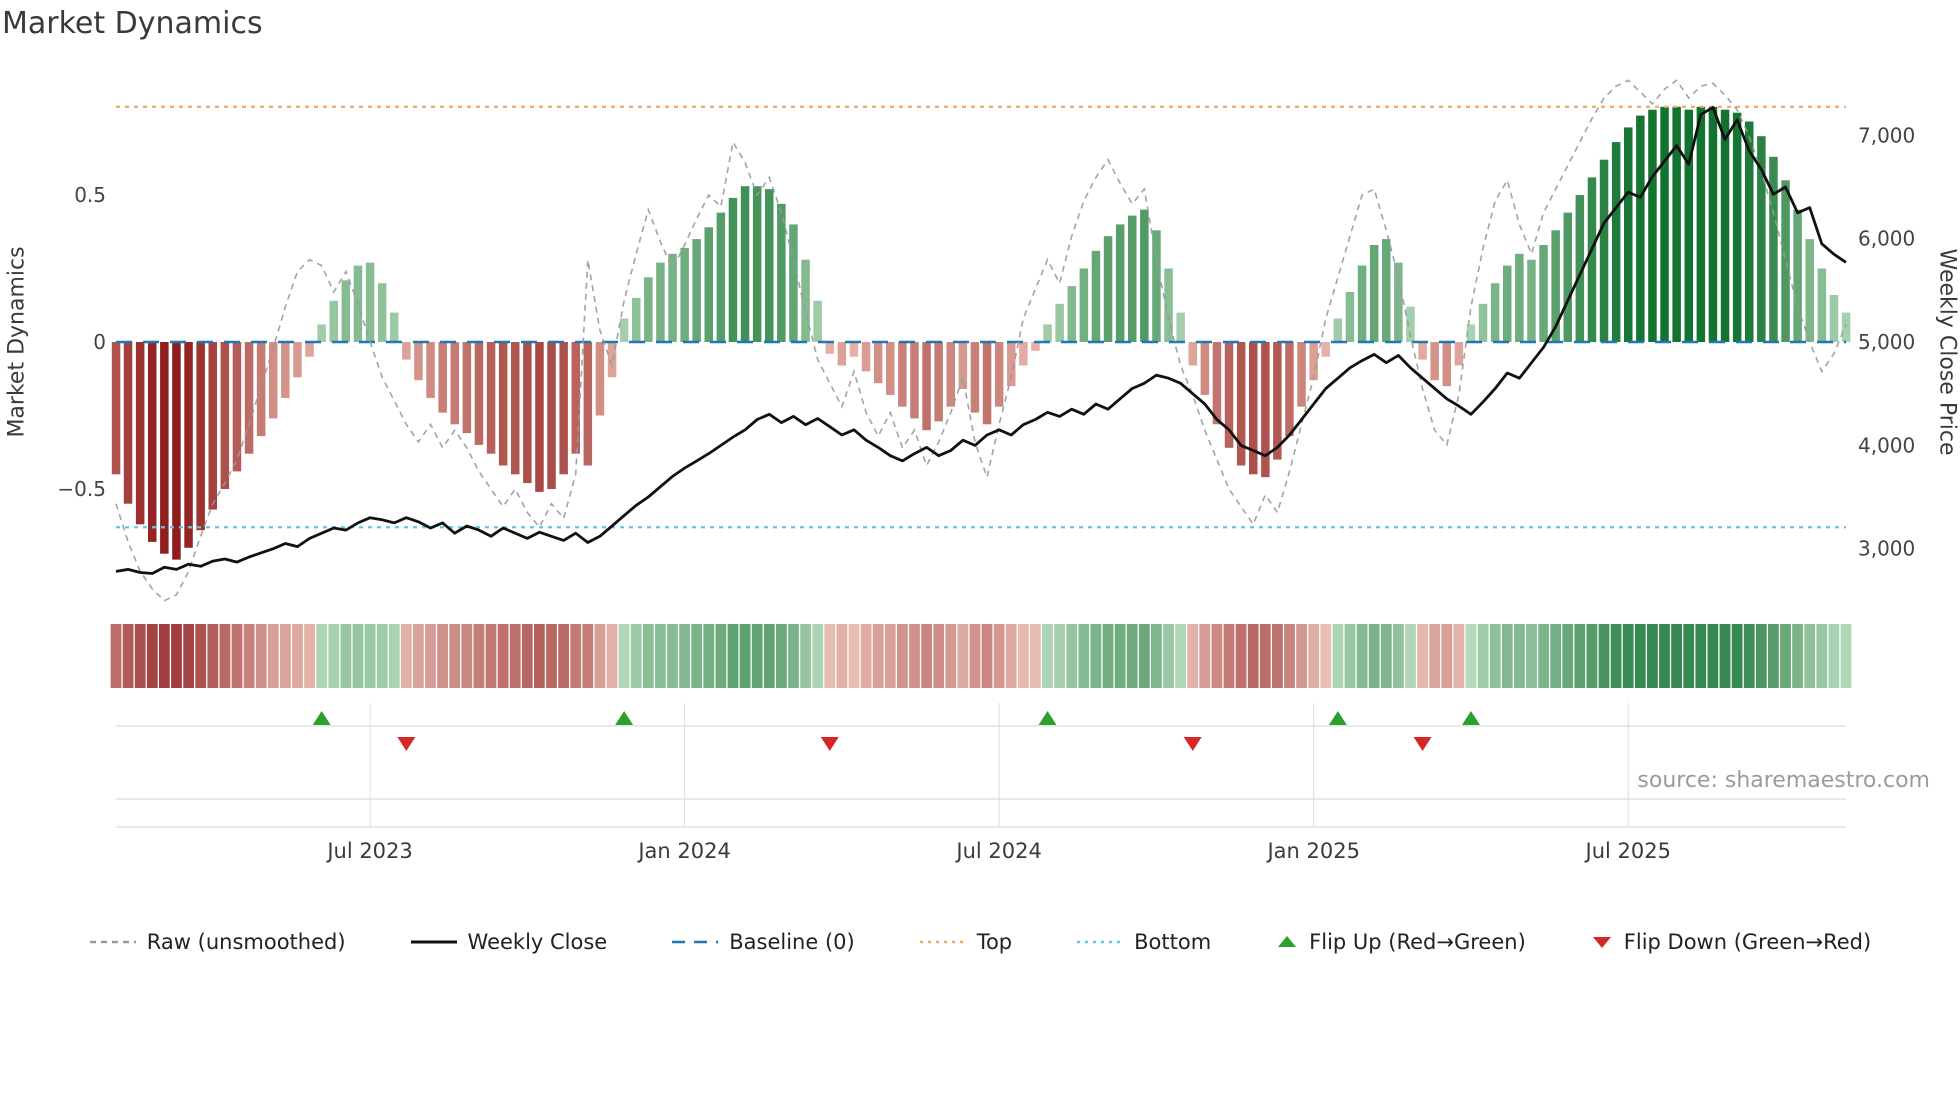 Image resolution: width=1960 pixels, height=1102 pixels. I want to click on right-axis-tick: 4,000, so click(1886, 445).